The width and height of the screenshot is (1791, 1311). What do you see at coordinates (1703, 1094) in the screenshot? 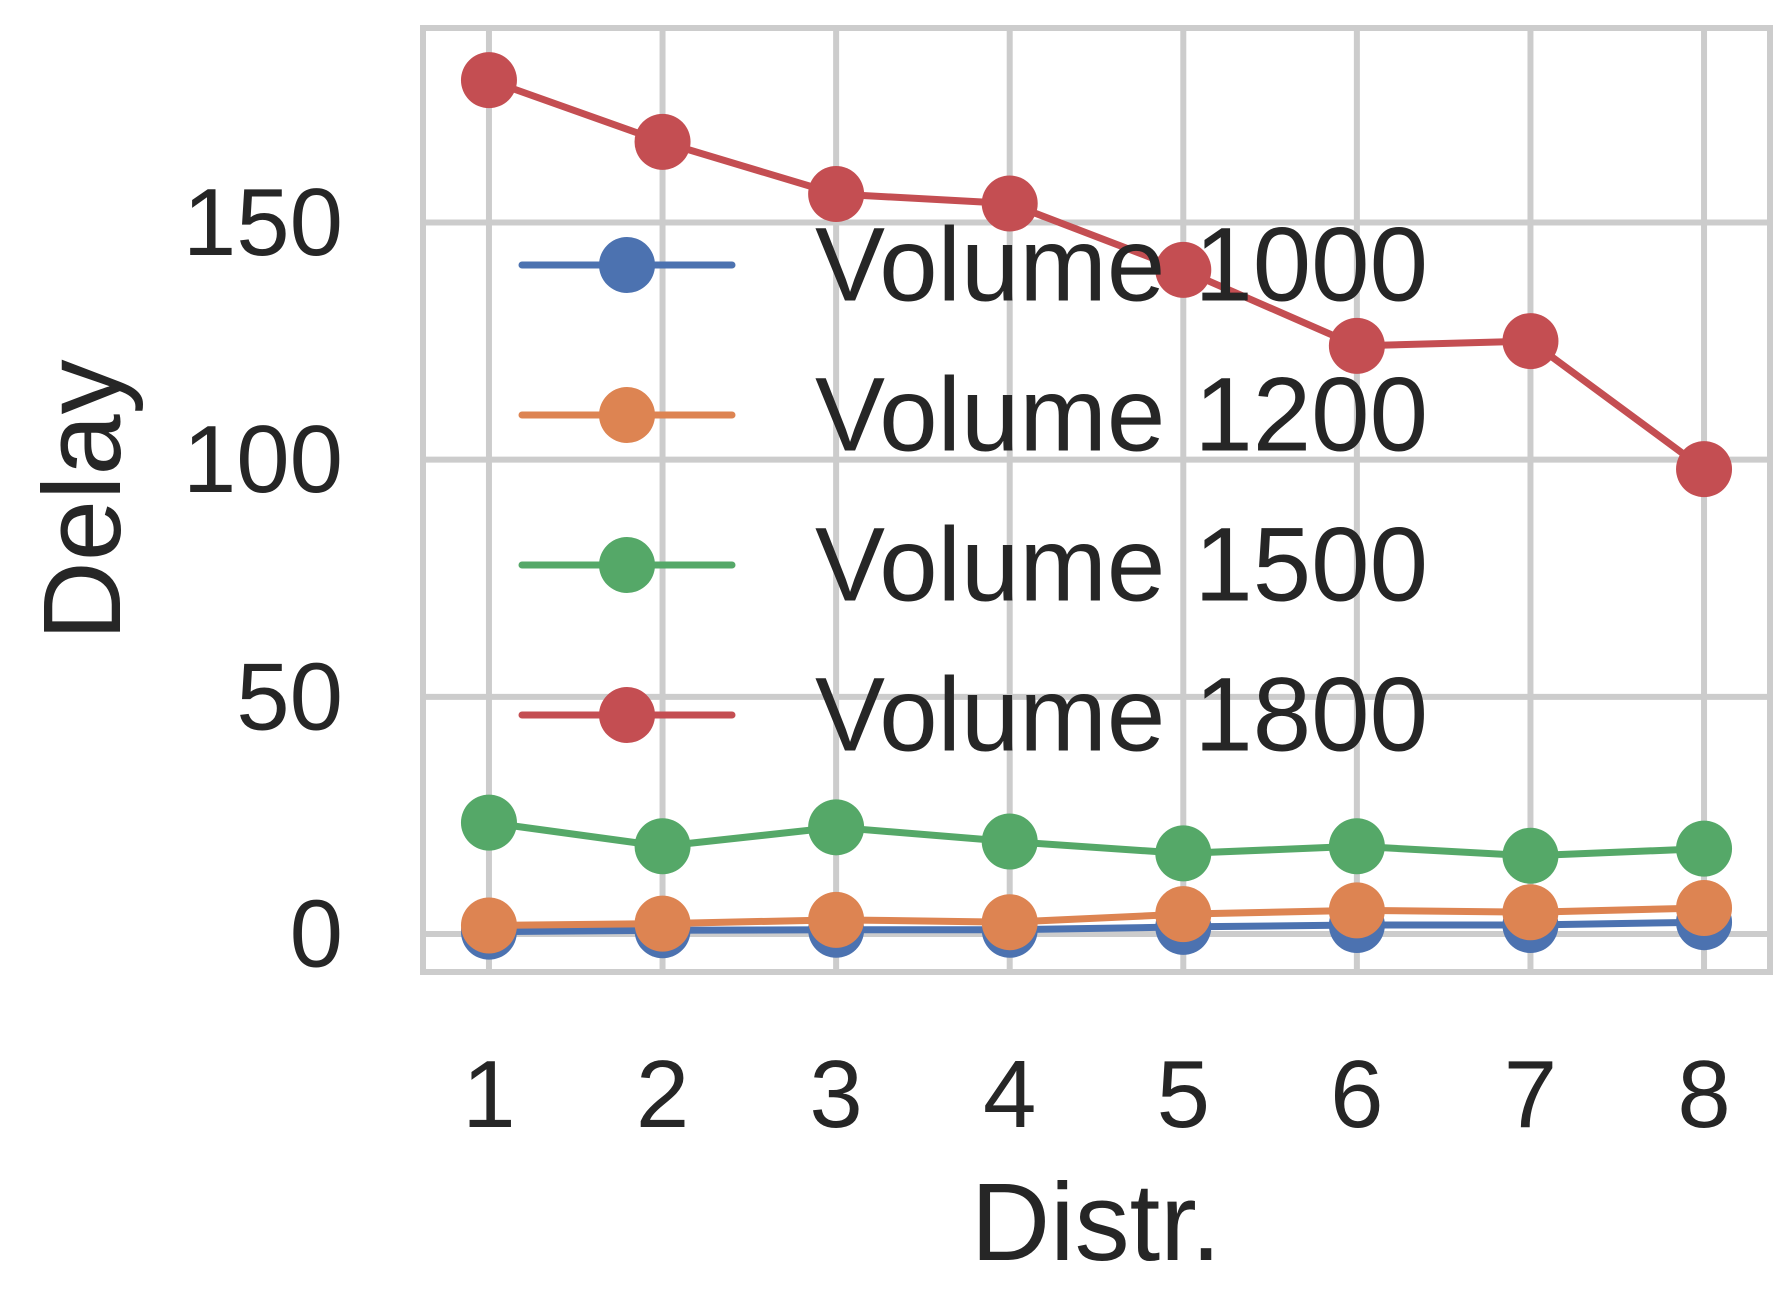
I see `x-tick-label: 8` at bounding box center [1703, 1094].